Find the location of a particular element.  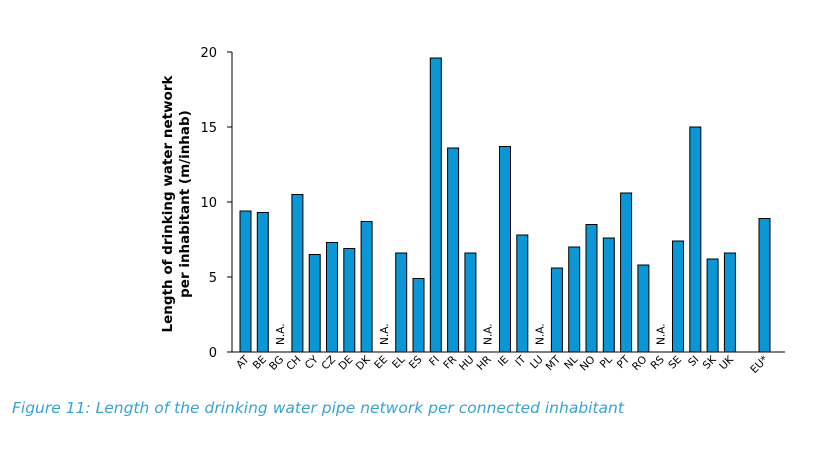

x-tick-label: UK is located at coordinates (727, 363).